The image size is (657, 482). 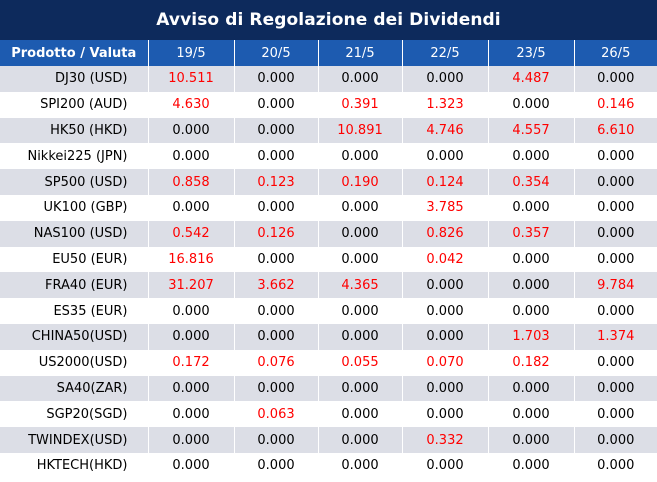 What do you see at coordinates (615, 336) in the screenshot?
I see `dividend-value-cell: 1.374` at bounding box center [615, 336].